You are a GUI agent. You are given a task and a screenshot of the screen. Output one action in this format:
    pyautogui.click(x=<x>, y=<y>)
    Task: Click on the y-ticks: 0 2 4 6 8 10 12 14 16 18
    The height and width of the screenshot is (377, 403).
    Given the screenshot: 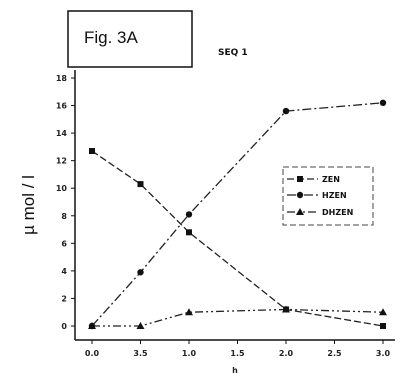 What is the action you would take?
    pyautogui.click(x=65, y=202)
    